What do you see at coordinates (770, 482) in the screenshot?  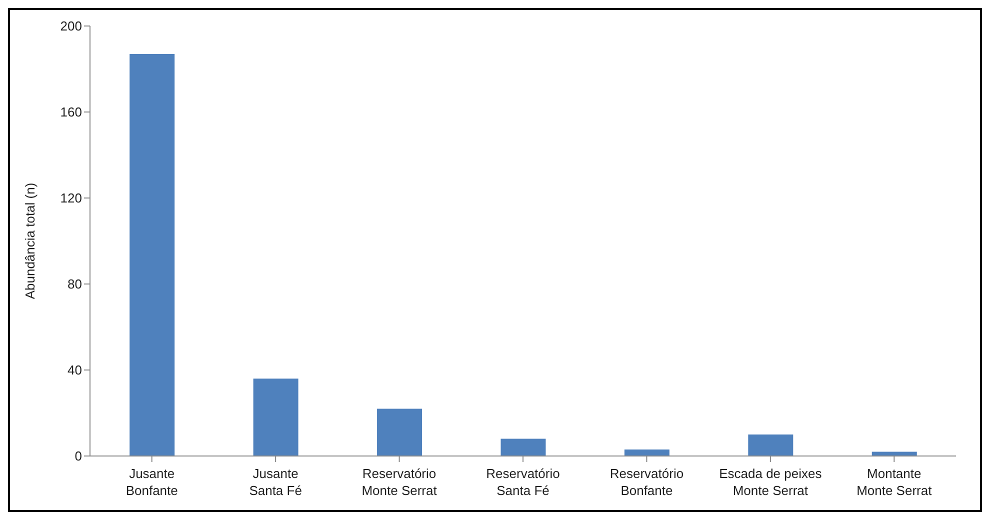 I see `x-tick-label: Escada de peixes Monte Serrat` at bounding box center [770, 482].